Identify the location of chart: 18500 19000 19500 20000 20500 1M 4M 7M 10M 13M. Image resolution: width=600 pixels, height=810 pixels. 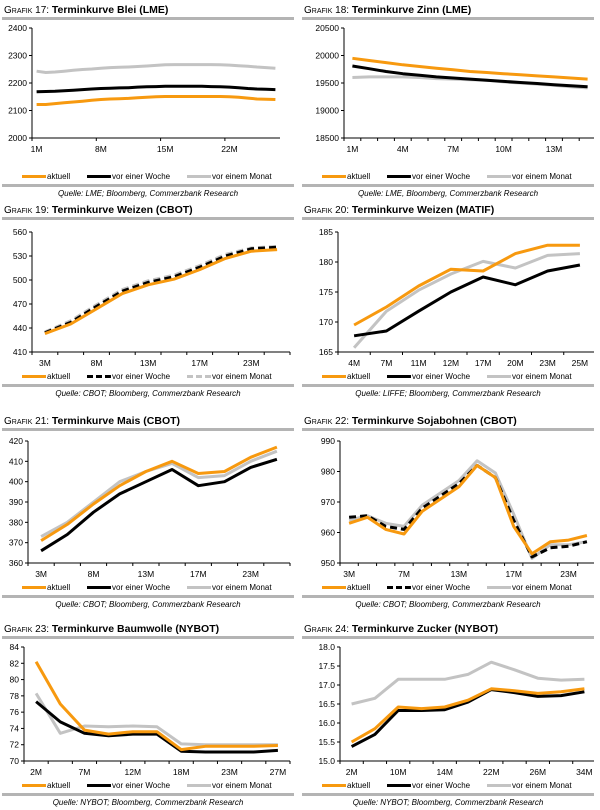
(448, 95).